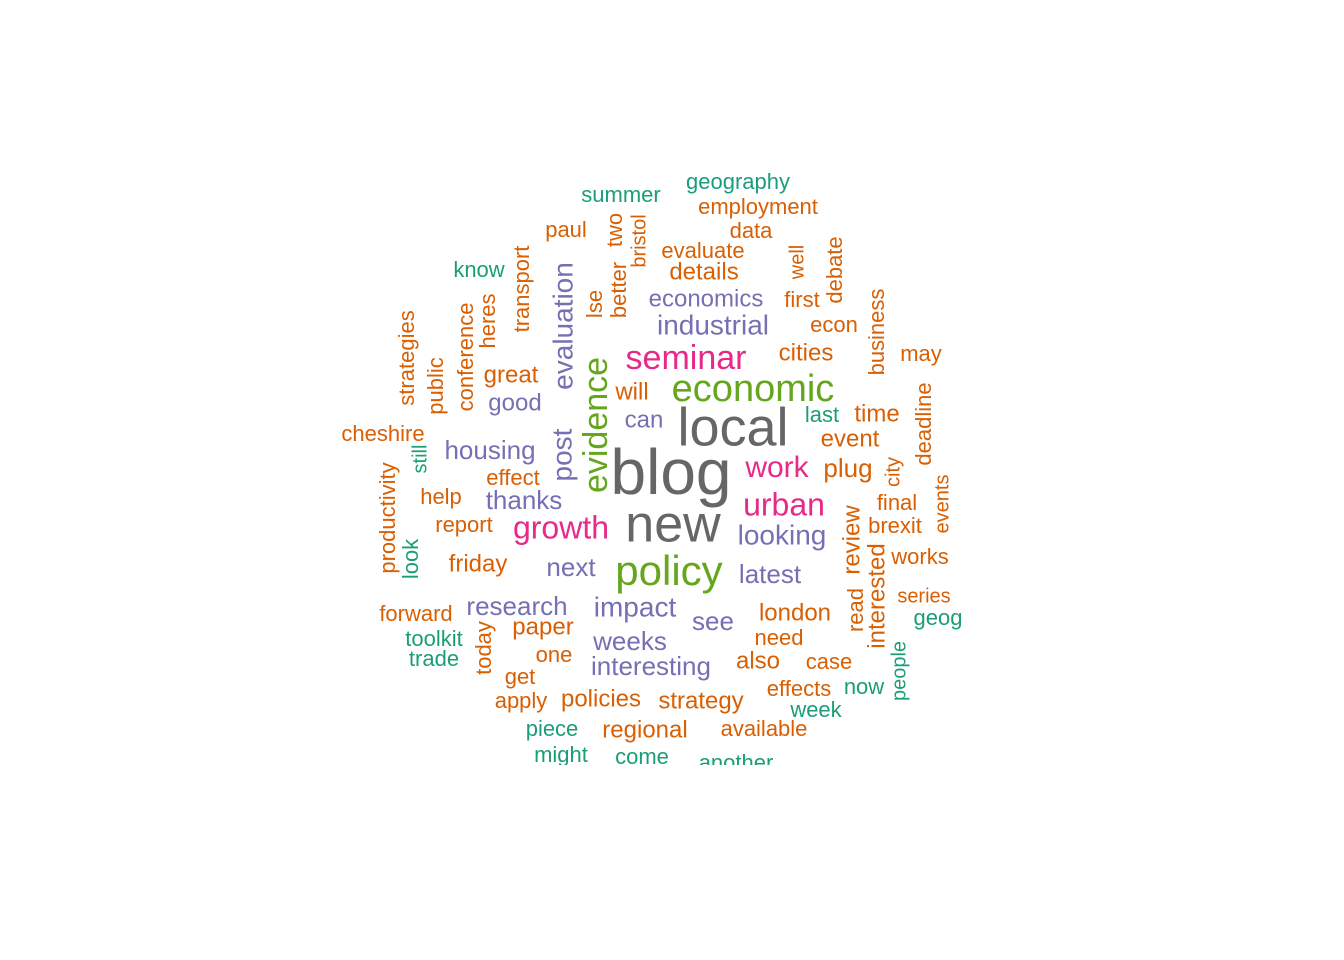  Describe the element at coordinates (387, 517) in the screenshot. I see `word-productivity: productivity` at that location.